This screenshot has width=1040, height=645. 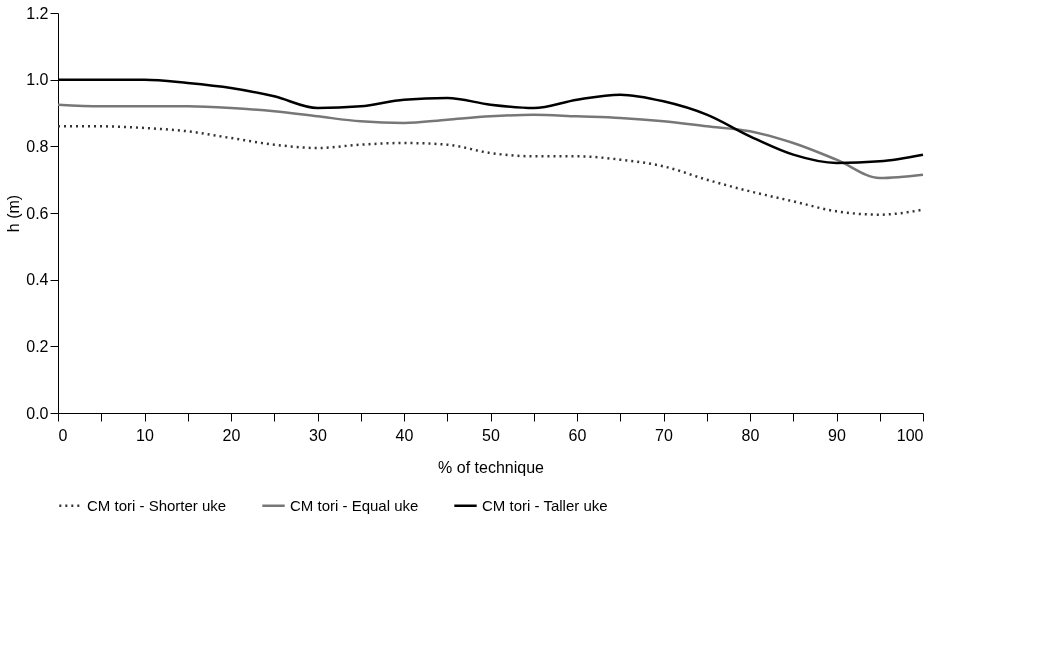 I want to click on legend-label: CM tori - Shorter uke, so click(x=157, y=505).